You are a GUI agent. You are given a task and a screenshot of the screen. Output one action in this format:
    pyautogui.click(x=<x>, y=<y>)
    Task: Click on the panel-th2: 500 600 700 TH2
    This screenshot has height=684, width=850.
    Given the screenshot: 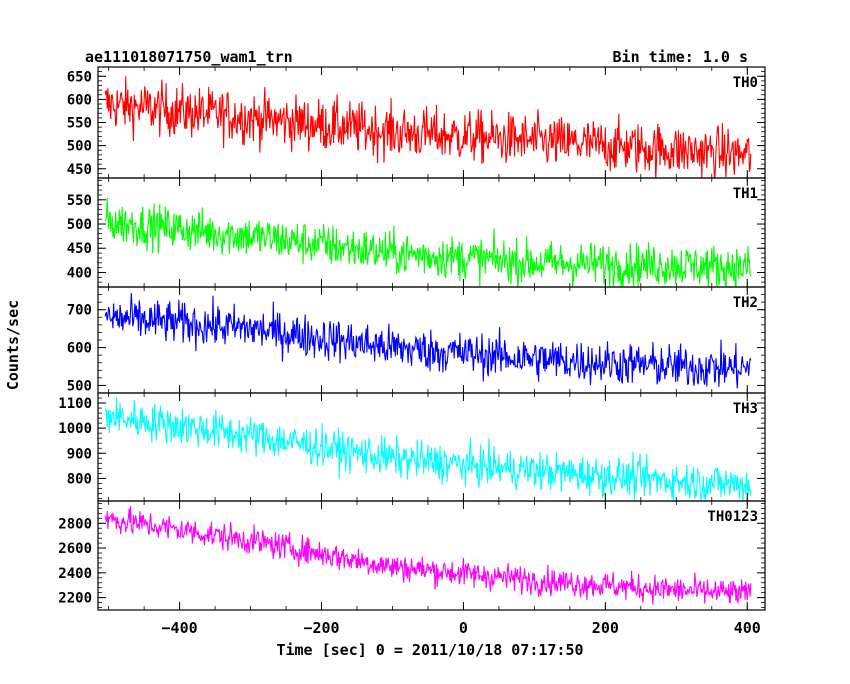 What is the action you would take?
    pyautogui.click(x=416, y=340)
    